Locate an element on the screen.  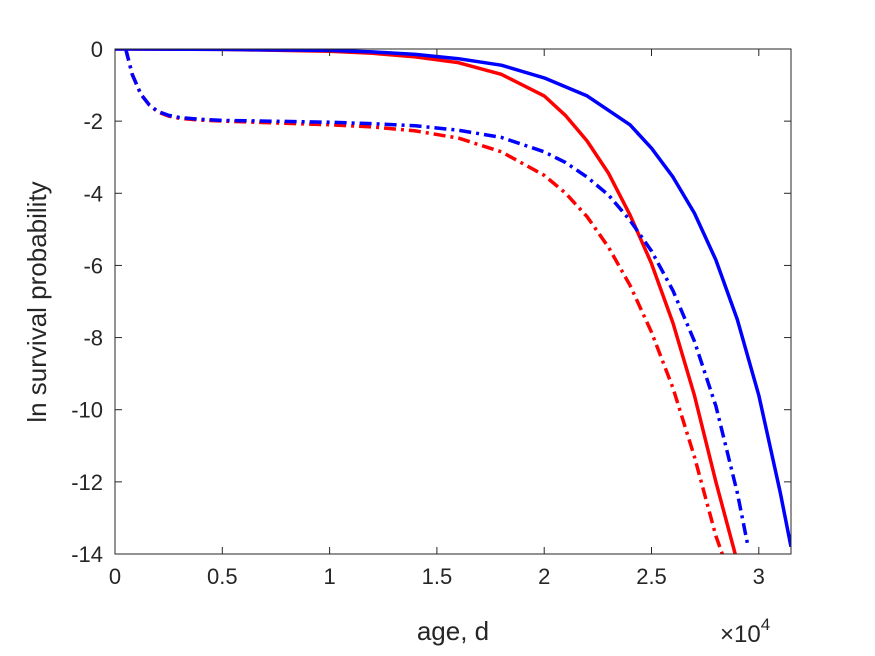
y-tick-label-1: -2 is located at coordinates (93, 121).